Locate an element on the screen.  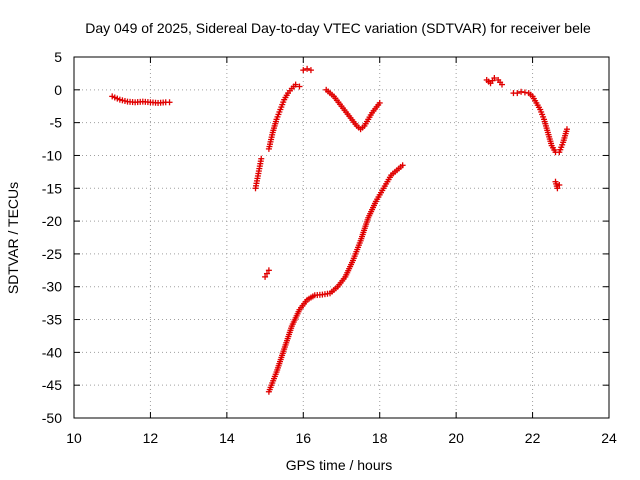
y-tick-label: 5 is located at coordinates (58, 57).